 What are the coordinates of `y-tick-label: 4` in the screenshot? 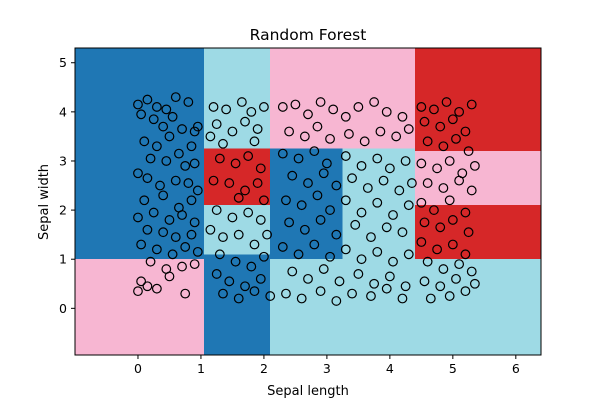 It's located at (63, 111).